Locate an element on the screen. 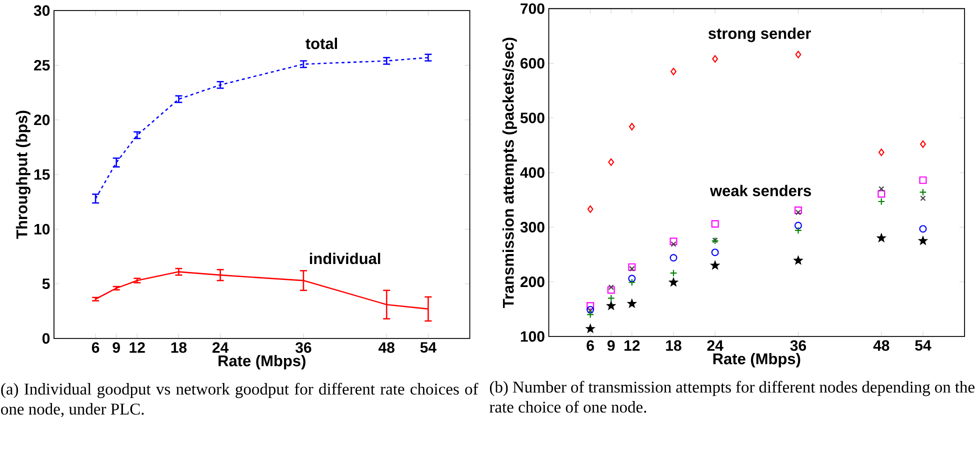 The image size is (975, 456). y-axis-title: Throughput (bps) is located at coordinates (23, 174).